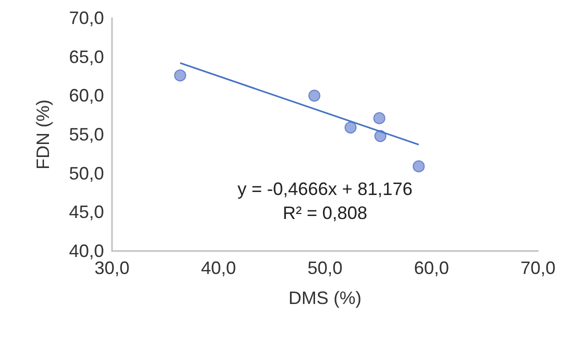 This screenshot has width=582, height=342. Describe the element at coordinates (325, 298) in the screenshot. I see `x-axis-title: DMS (%)` at that location.